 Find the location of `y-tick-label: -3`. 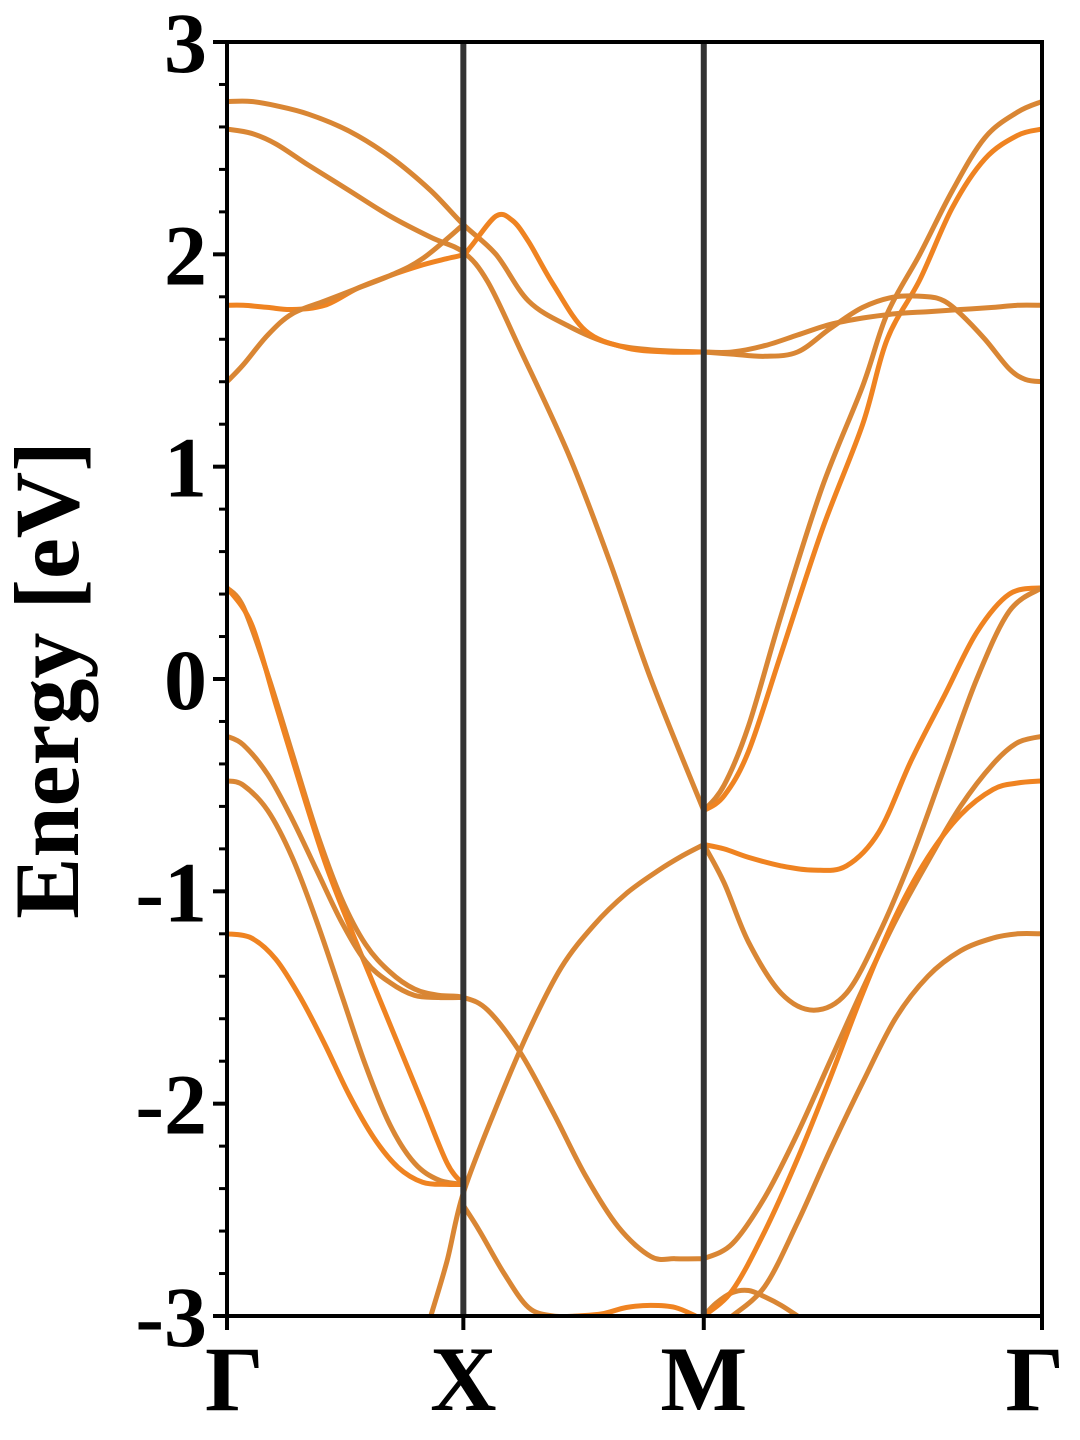

y-tick-label: -3 is located at coordinates (171, 1317).